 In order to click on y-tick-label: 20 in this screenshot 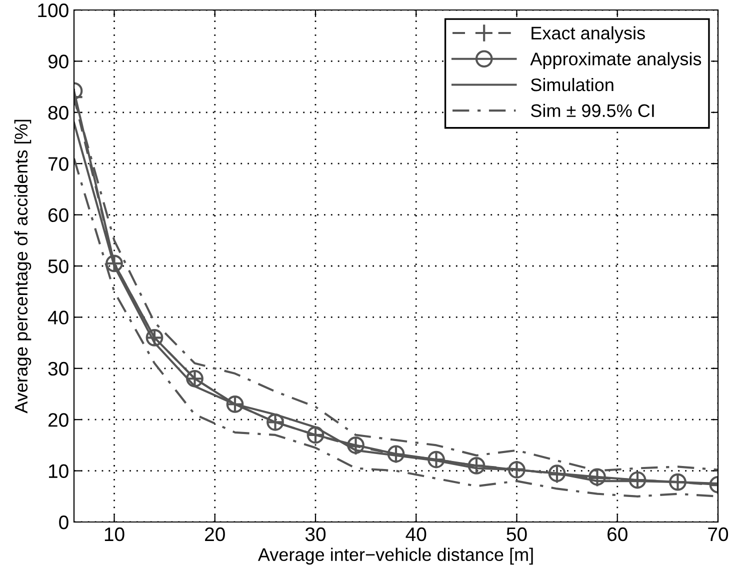, I will do `click(58, 420)`.